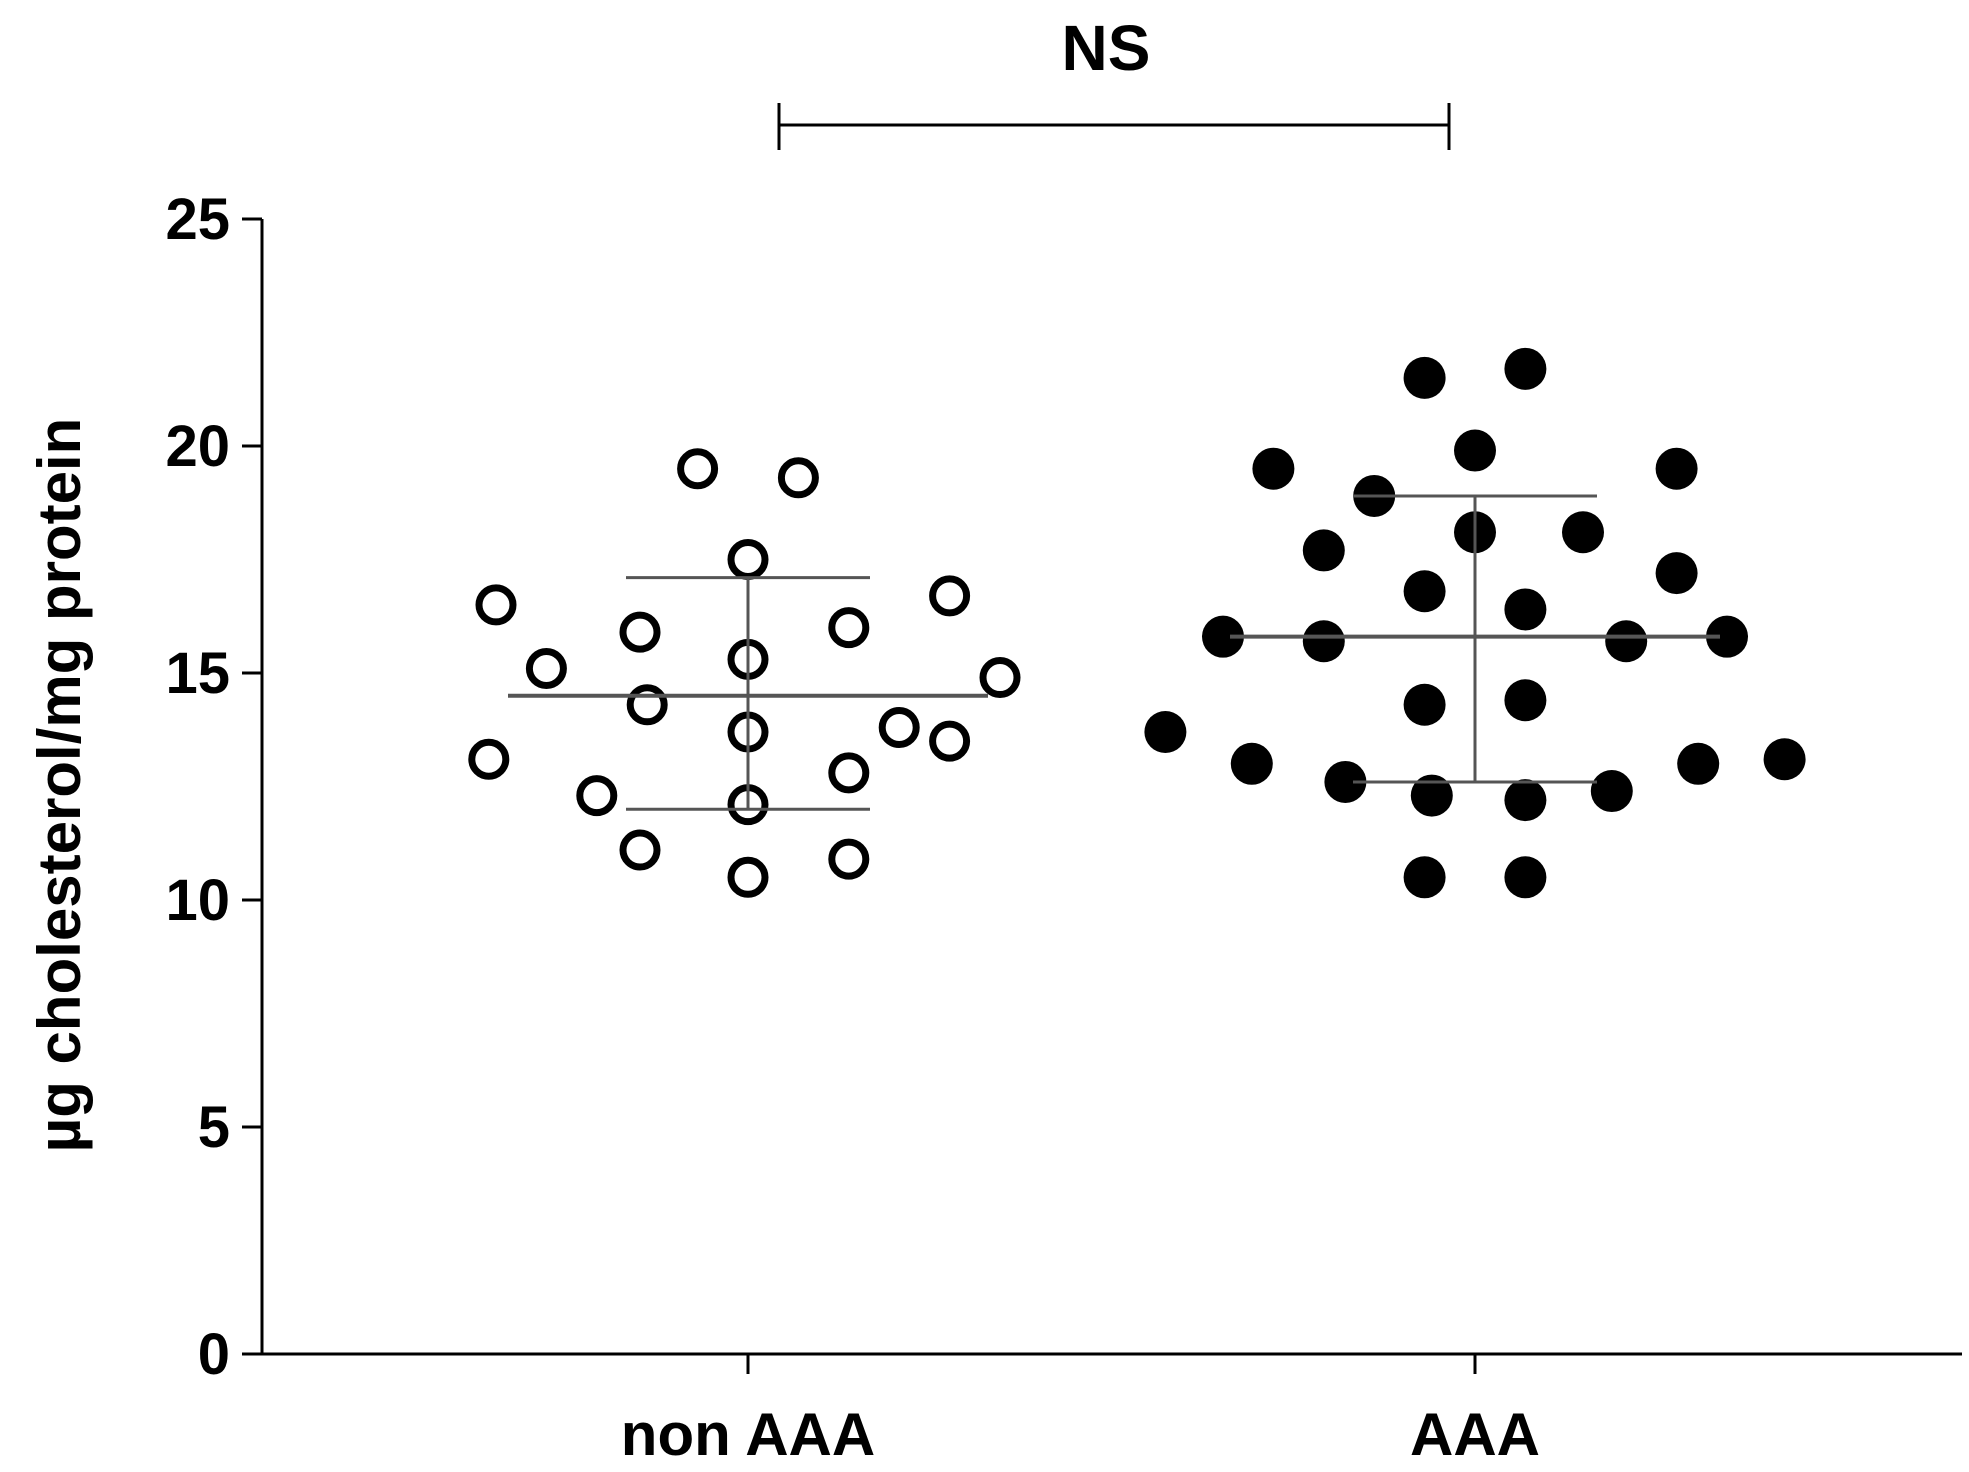 The image size is (1969, 1472). Describe the element at coordinates (197, 219) in the screenshot. I see `y-tick-label: 25` at that location.